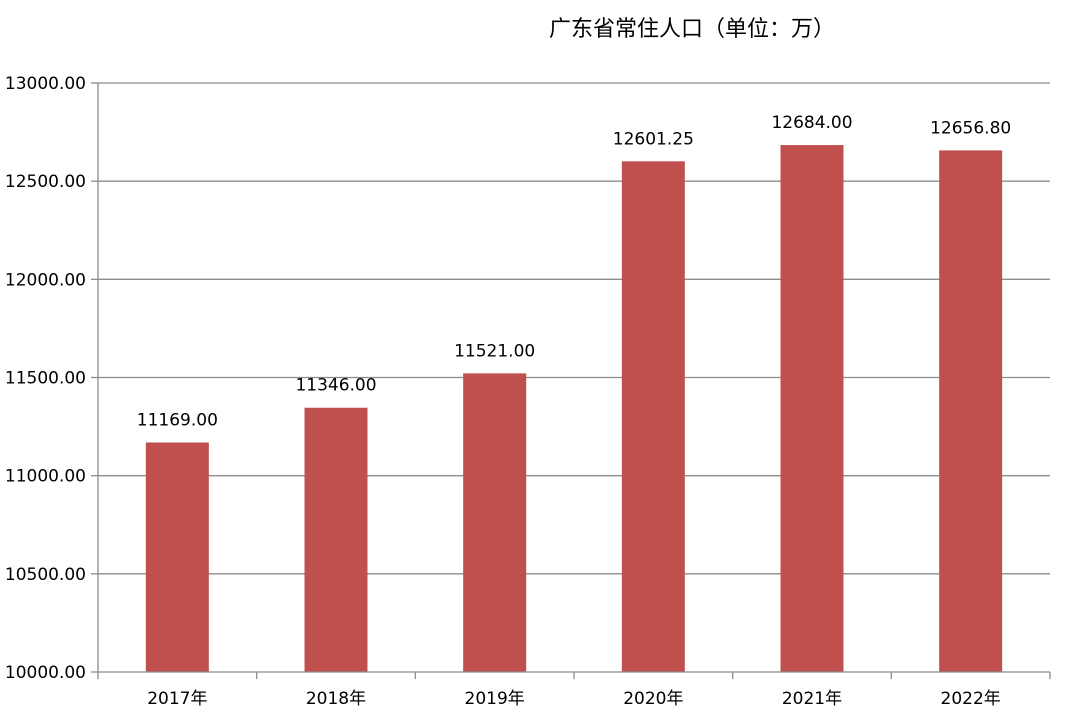  I want to click on data-label: 11169.00, so click(177, 420).